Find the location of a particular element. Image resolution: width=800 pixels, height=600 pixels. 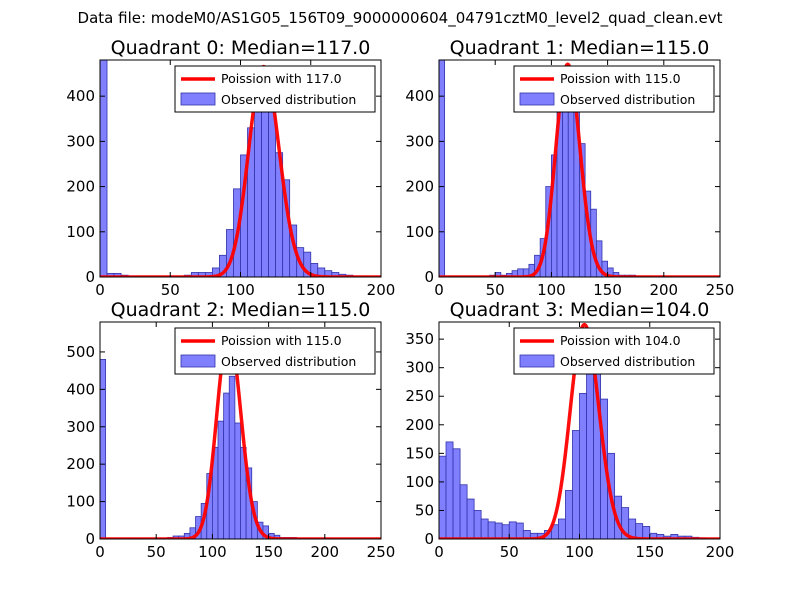

subplot-title: Quadrant 2: Median=115.0 is located at coordinates (241, 310).